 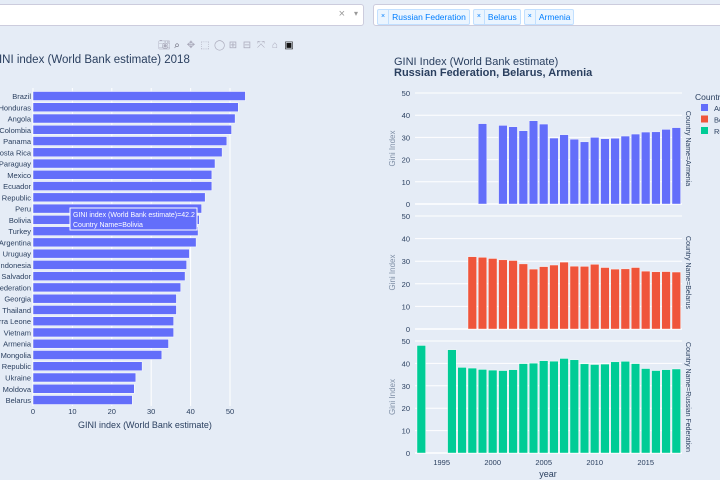 I want to click on bar-russian-federation-2006, so click(x=554, y=407).